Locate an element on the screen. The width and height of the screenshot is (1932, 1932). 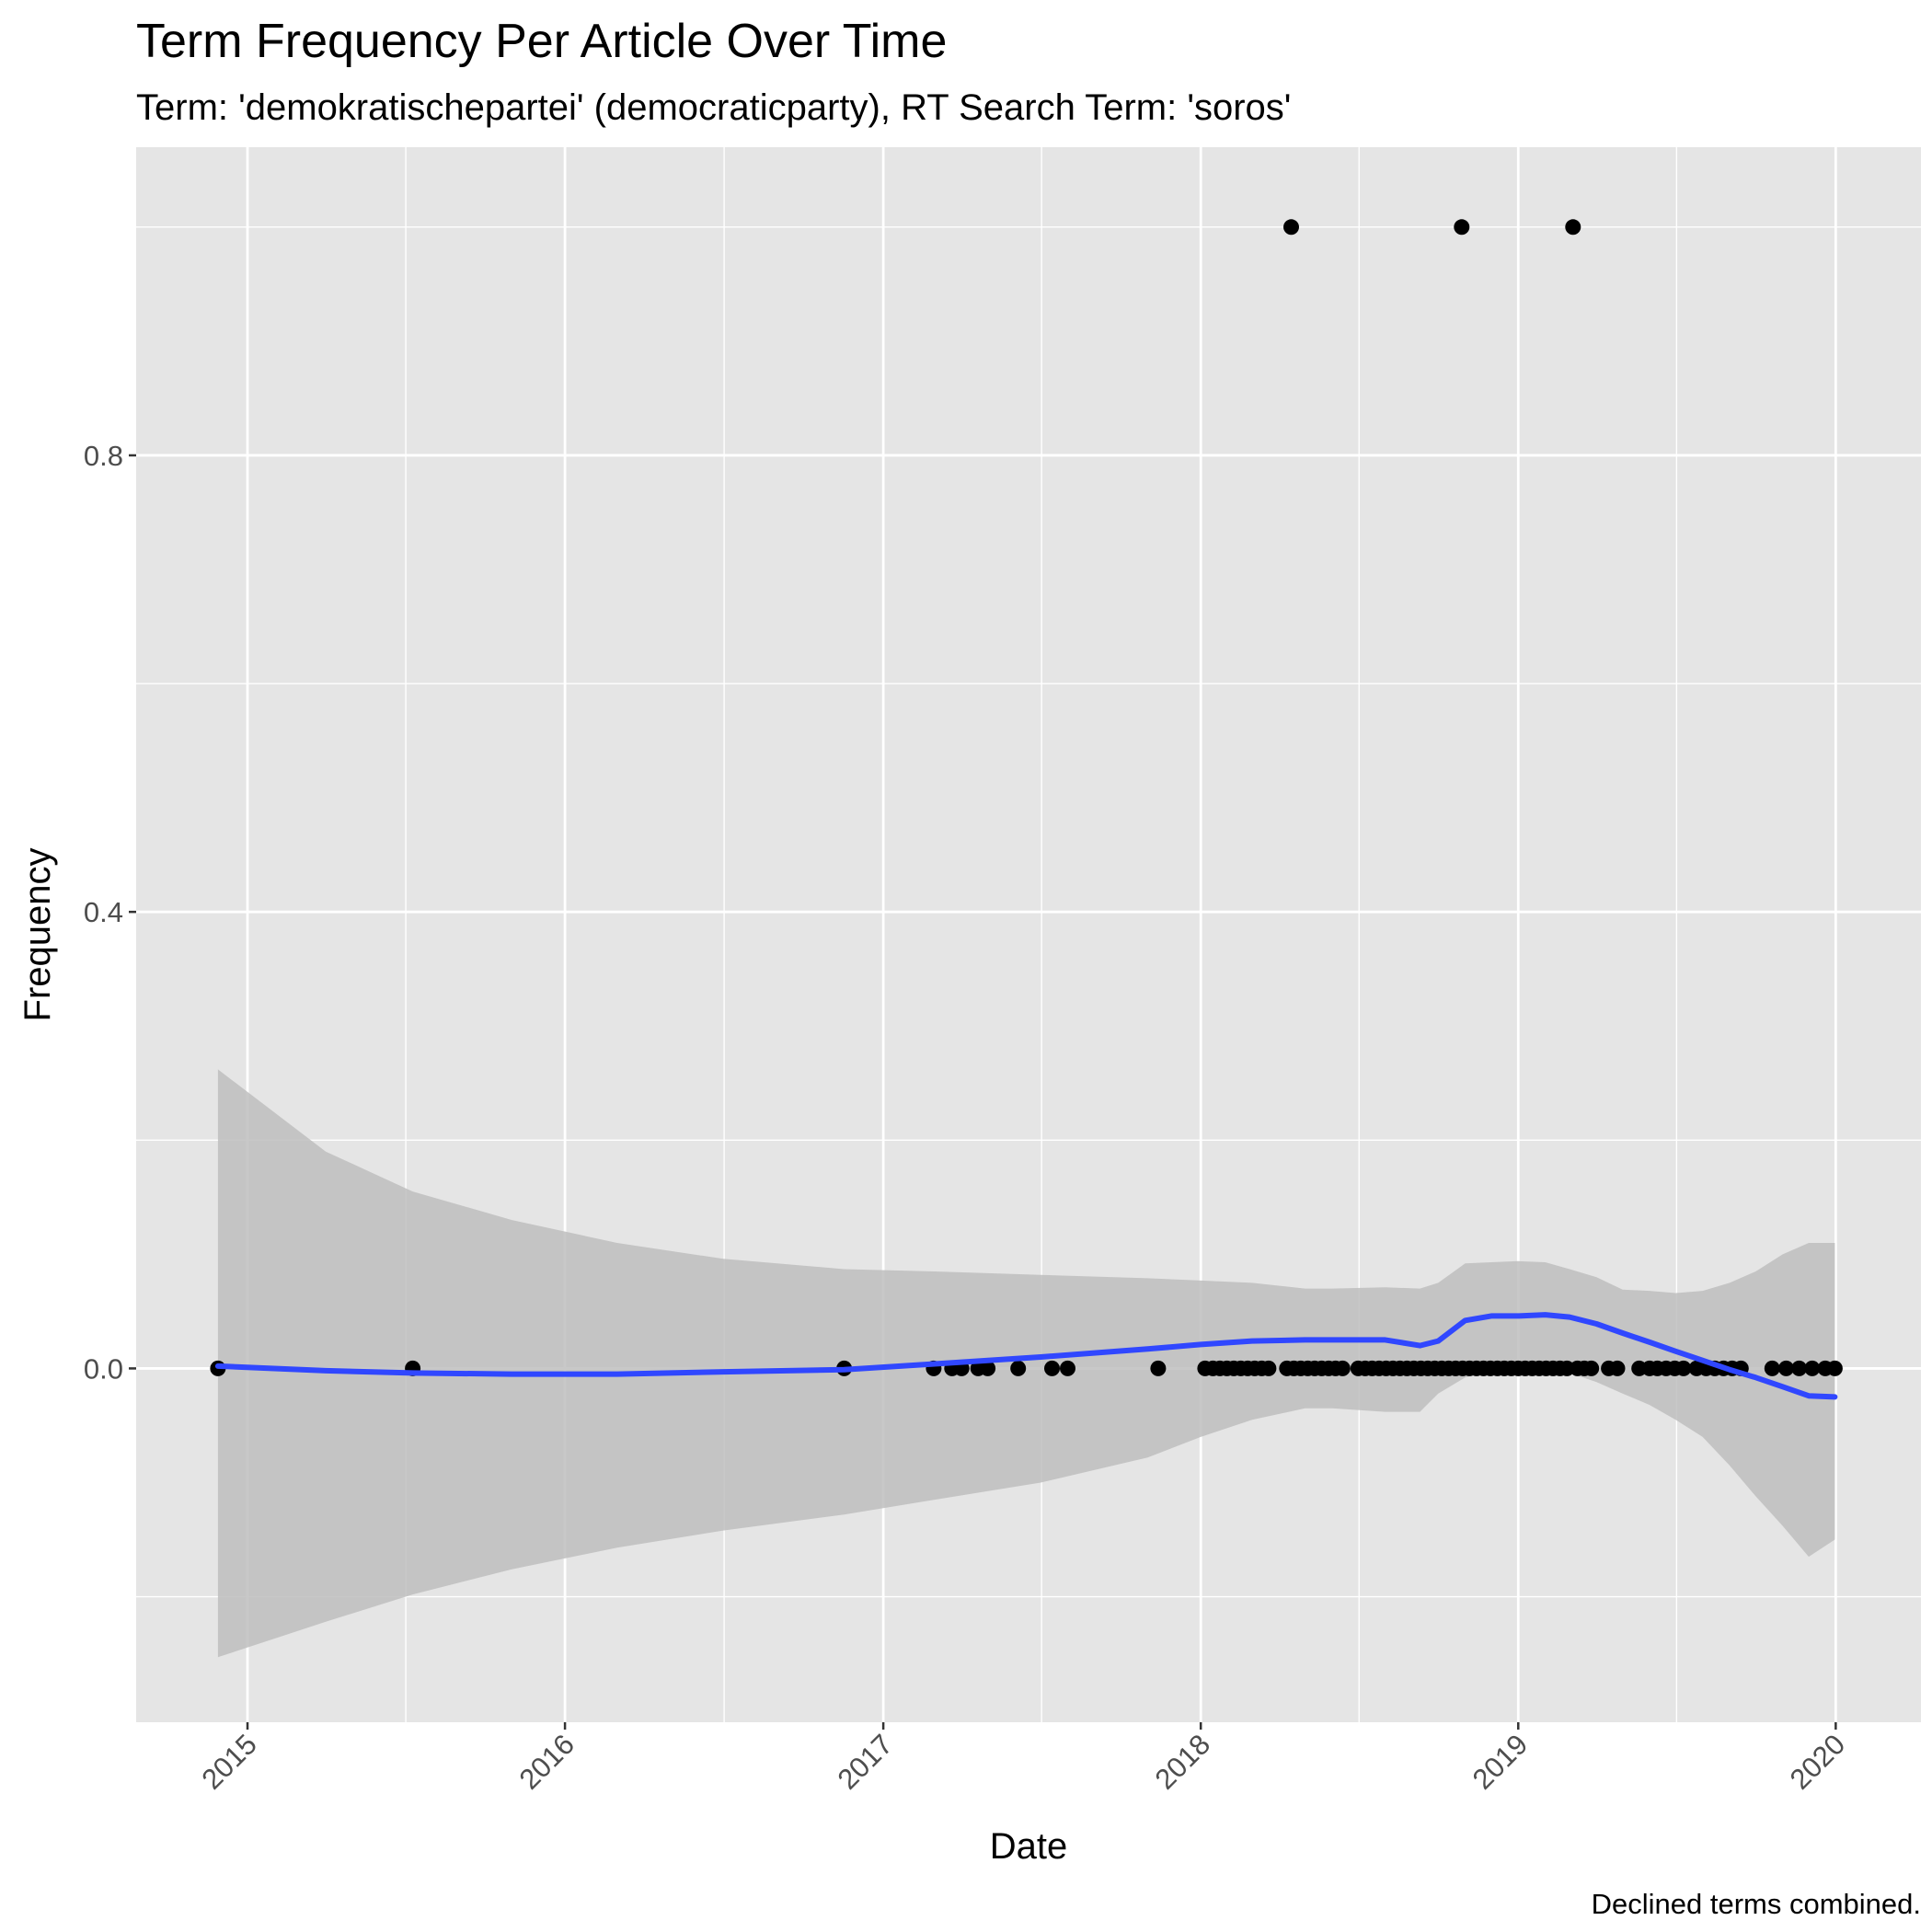
x-tick-label: 2016 is located at coordinates (547, 1762).